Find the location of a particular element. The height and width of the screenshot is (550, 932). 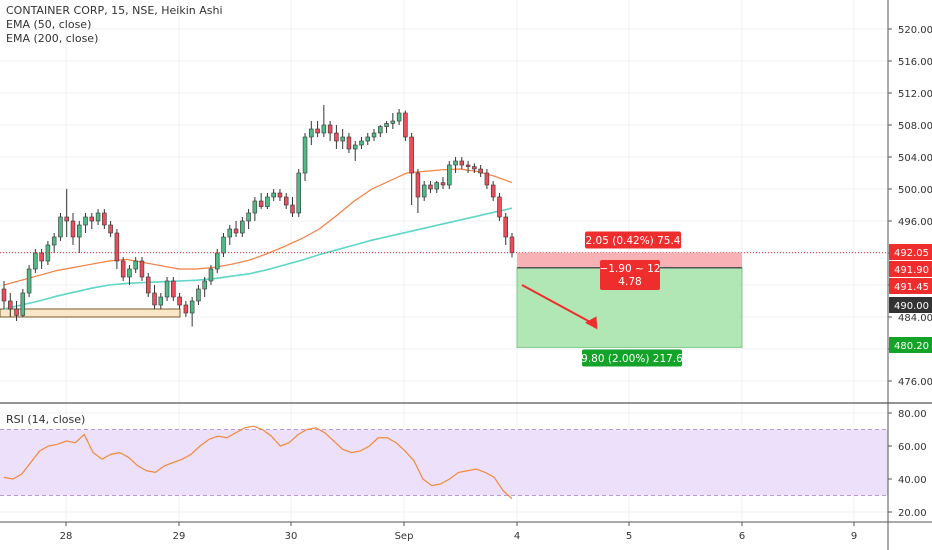

time-axis: 28 29 30 Sep 4 5 6 9 is located at coordinates (459, 532).